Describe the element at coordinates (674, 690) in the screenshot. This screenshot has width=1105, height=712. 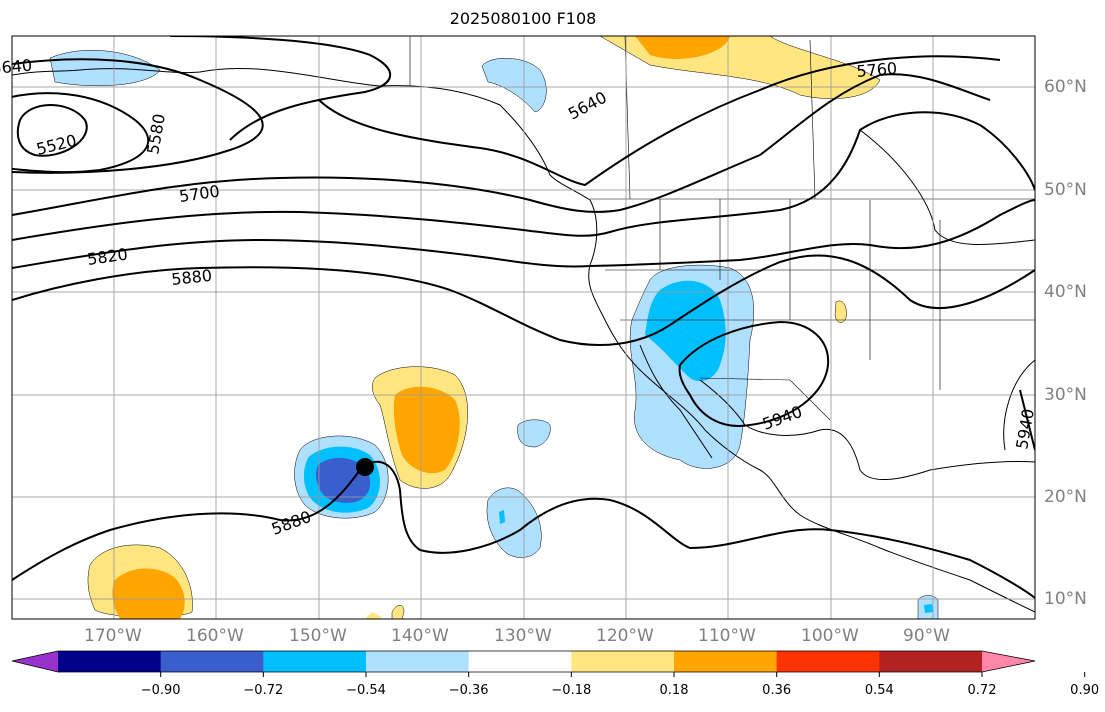
I see `colorbar-tick-label: 0.18` at that location.